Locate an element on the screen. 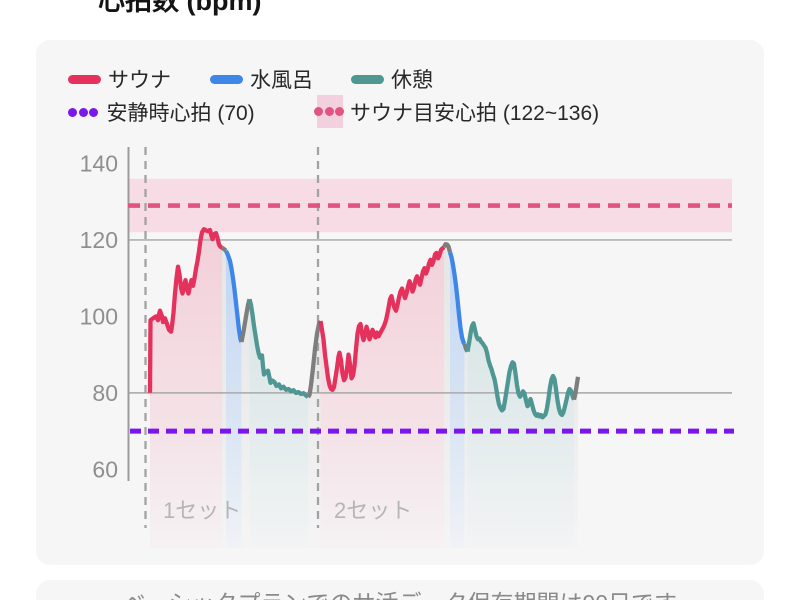 The width and height of the screenshot is (800, 600). plan-note-card: ベーシックプランでのサ活データ保存期間は90日です is located at coordinates (400, 590).